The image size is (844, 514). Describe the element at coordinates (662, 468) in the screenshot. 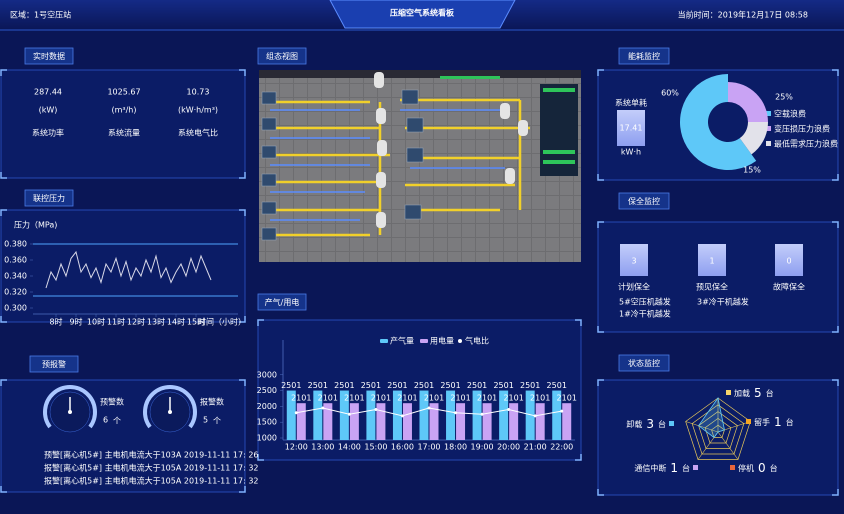

I see `radar-label: 通信中断 1 台` at that location.